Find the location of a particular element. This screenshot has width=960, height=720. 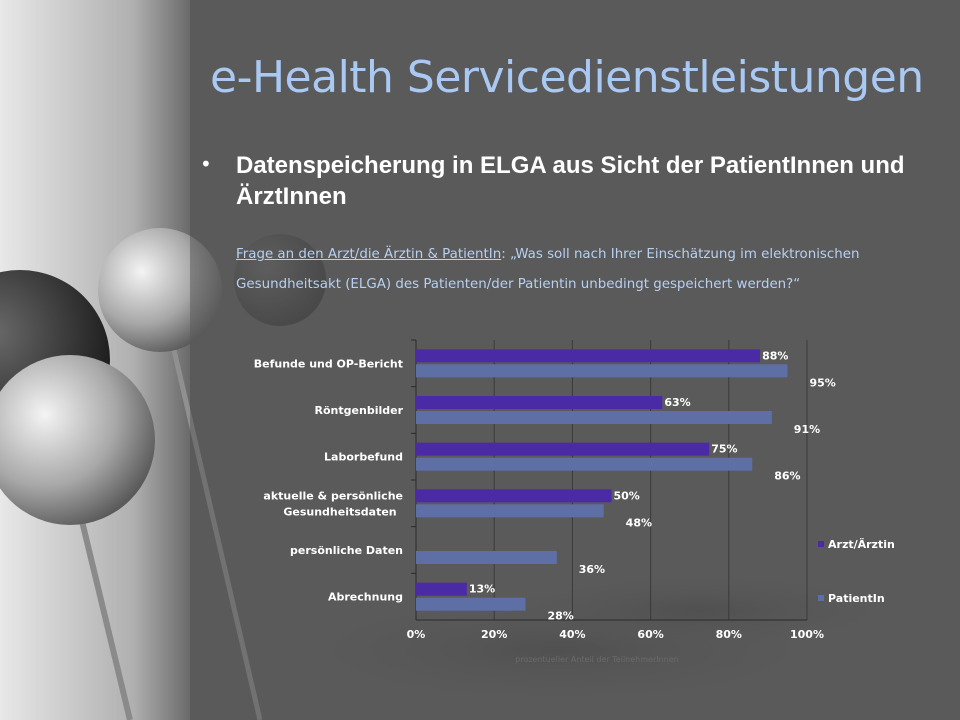

data-label: 50% is located at coordinates (627, 495).